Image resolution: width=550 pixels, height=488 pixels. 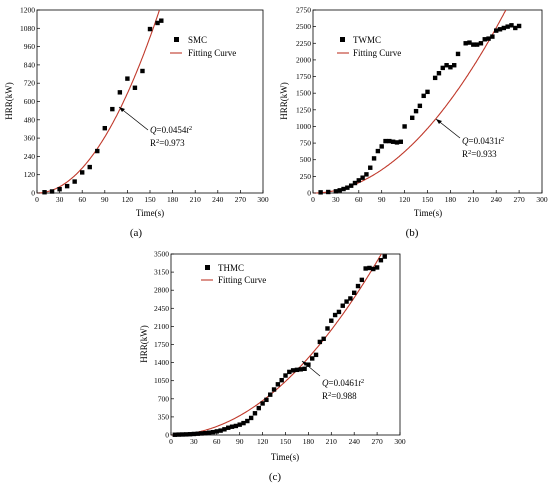 I want to click on y-tick-label: 500, so click(x=306, y=159).